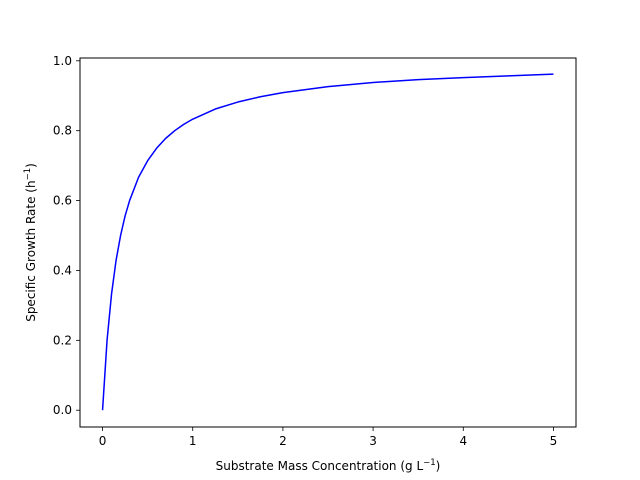  Describe the element at coordinates (103, 441) in the screenshot. I see `x-tick-label: 0` at that location.